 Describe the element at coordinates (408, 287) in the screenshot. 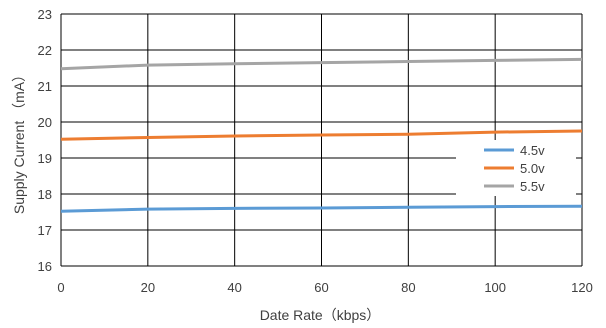

I see `x-tick-label: 80` at that location.